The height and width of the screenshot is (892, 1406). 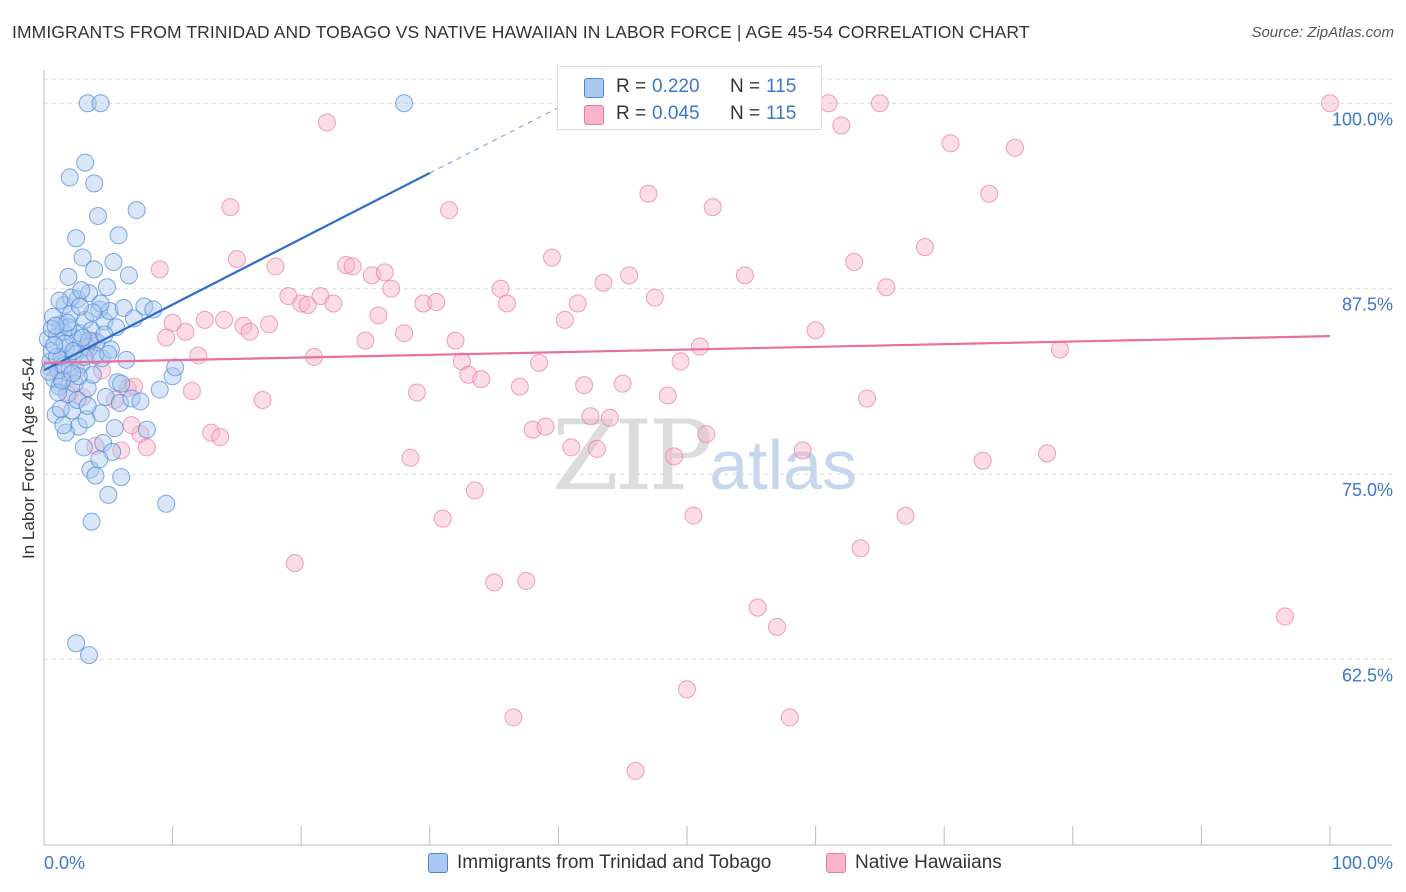 What do you see at coordinates (631, 113) in the screenshot?
I see `r-label: R =` at bounding box center [631, 113].